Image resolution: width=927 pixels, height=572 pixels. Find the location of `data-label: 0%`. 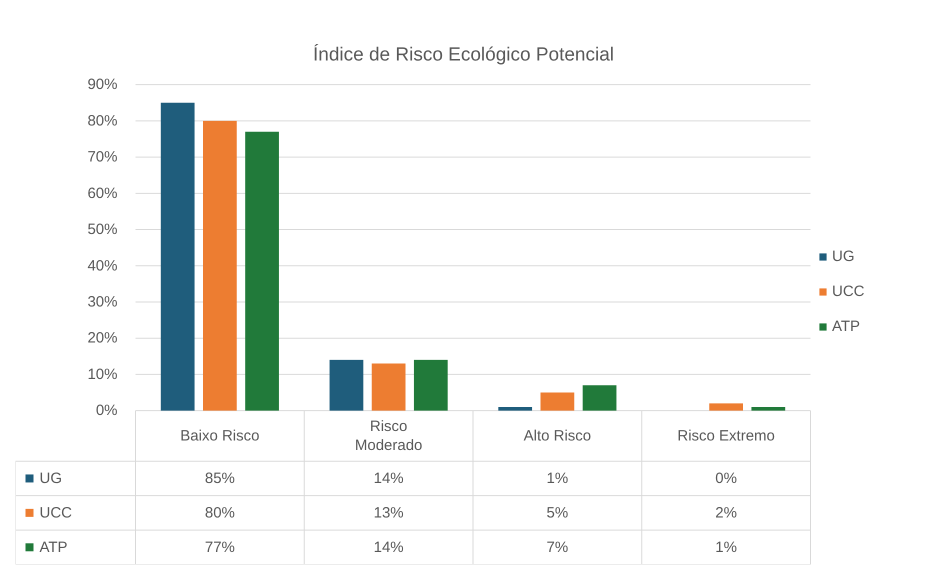

data-label: 0% is located at coordinates (726, 478).